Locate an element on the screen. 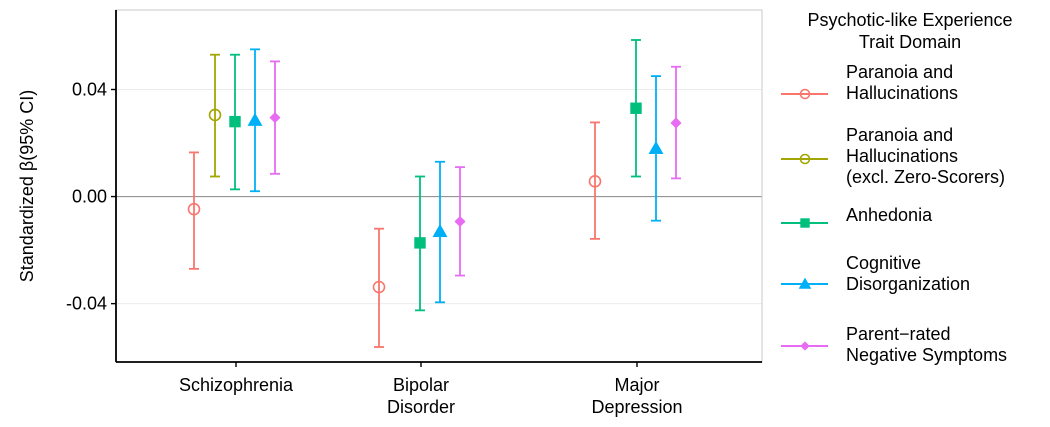 This screenshot has width=1050, height=427. y-tick-label: 0.00 is located at coordinates (89, 197).